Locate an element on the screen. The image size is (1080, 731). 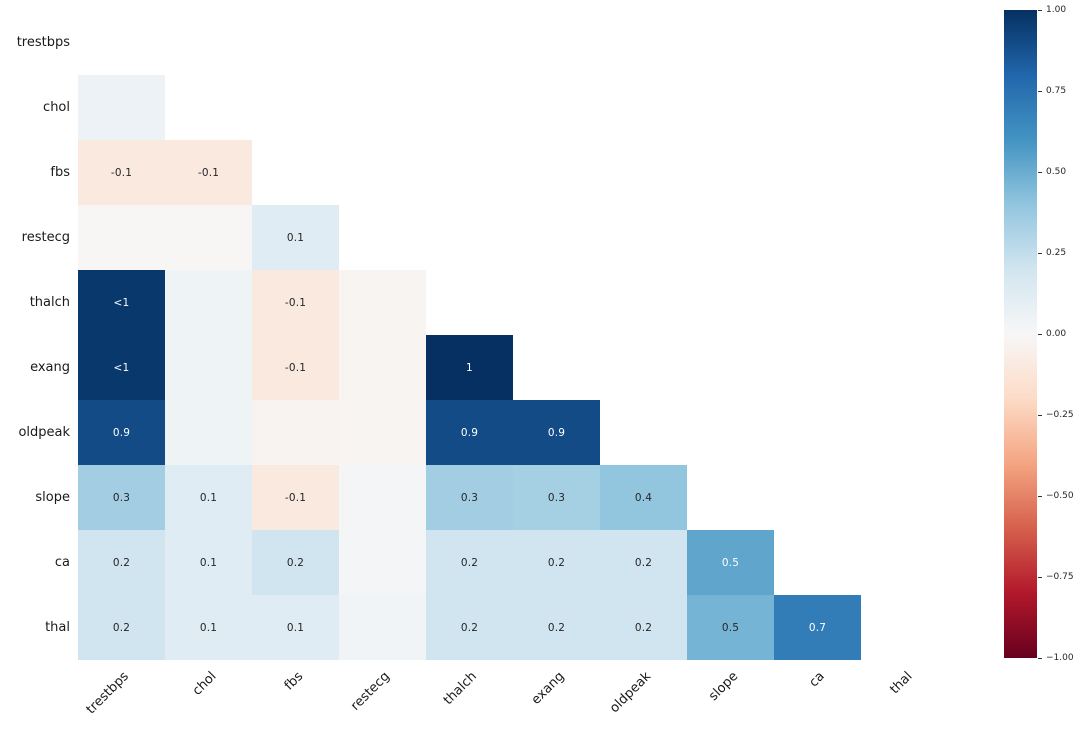
heatmap-cell-thal-thalch: 0.2 is located at coordinates (469, 627).